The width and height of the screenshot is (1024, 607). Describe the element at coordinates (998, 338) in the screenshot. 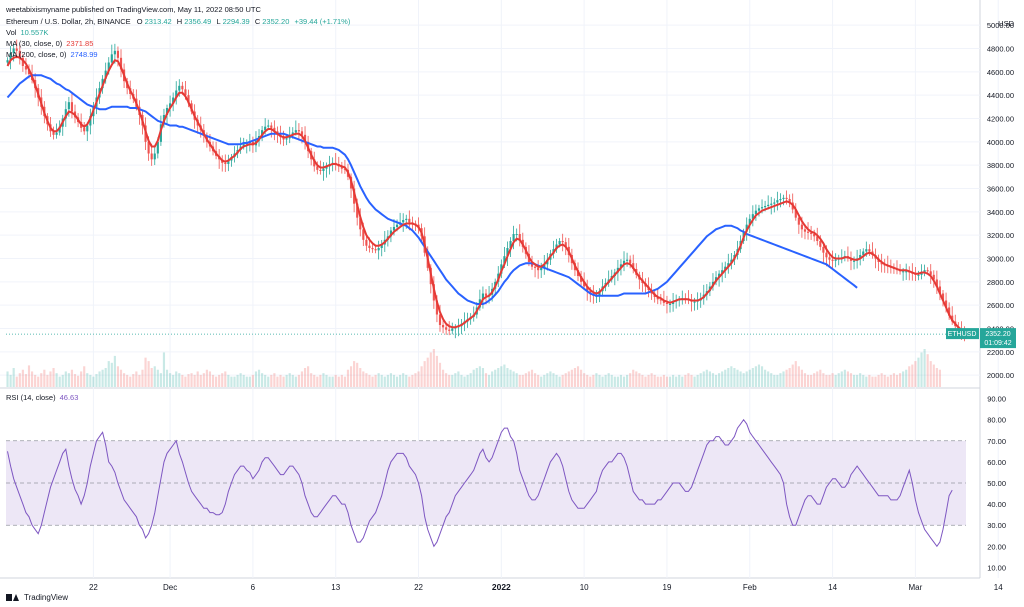

I see `price-tag-bg` at that location.